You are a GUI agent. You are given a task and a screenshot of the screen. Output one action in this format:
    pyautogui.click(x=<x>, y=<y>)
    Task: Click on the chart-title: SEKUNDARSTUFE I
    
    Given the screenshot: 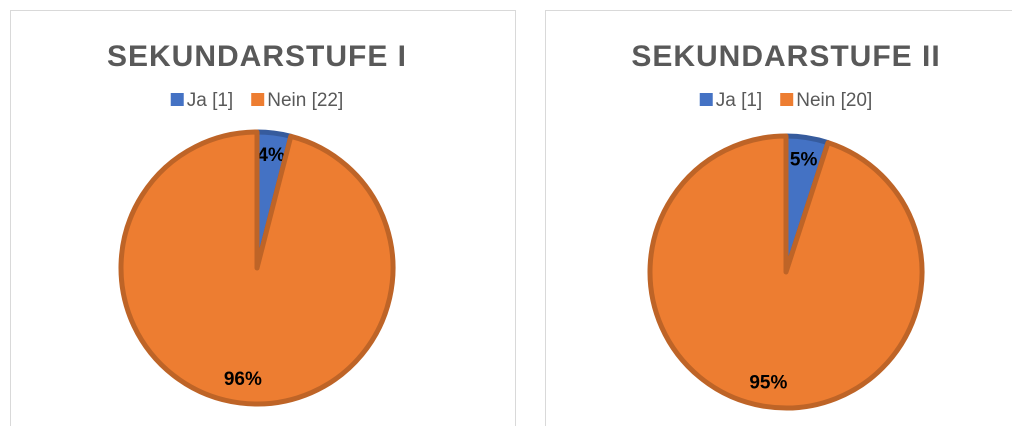 What is the action you would take?
    pyautogui.click(x=257, y=56)
    